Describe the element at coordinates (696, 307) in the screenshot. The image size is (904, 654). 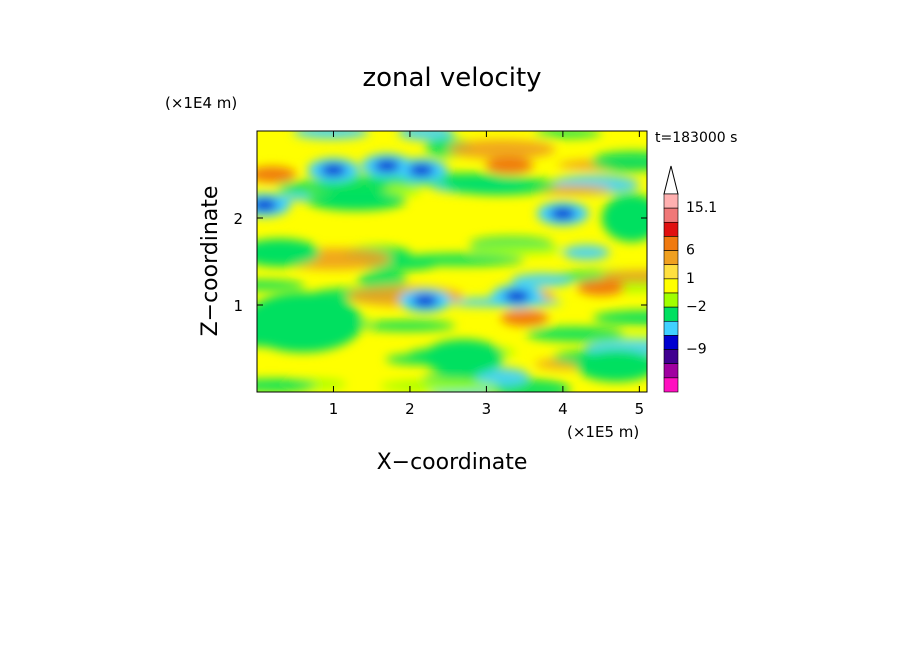
I see `colorbar-label: −2` at that location.